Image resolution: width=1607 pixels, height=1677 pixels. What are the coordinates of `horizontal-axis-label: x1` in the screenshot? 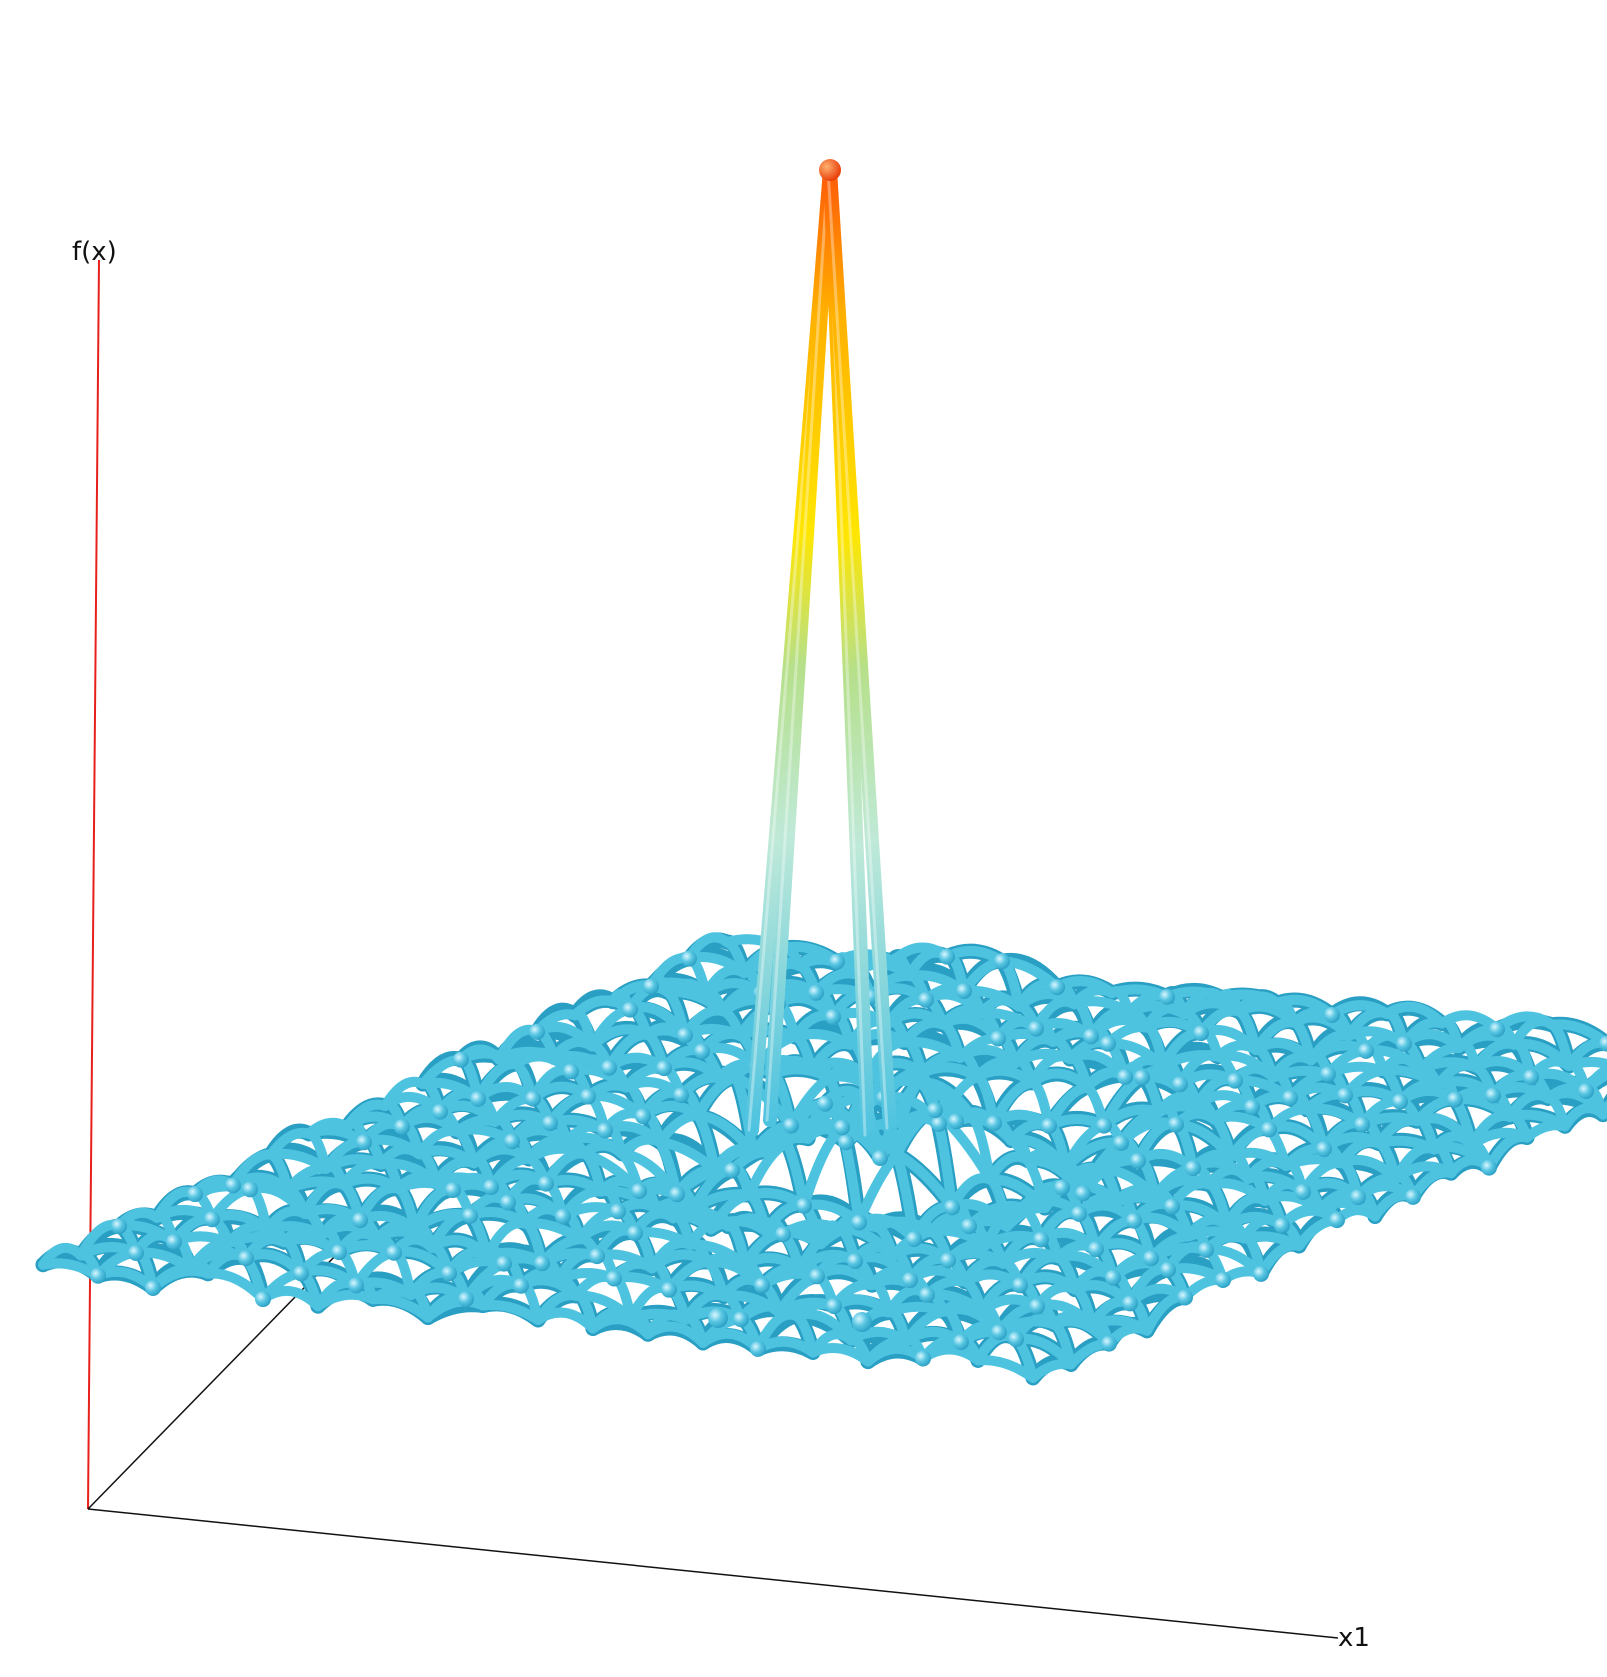 It's located at (1354, 1638).